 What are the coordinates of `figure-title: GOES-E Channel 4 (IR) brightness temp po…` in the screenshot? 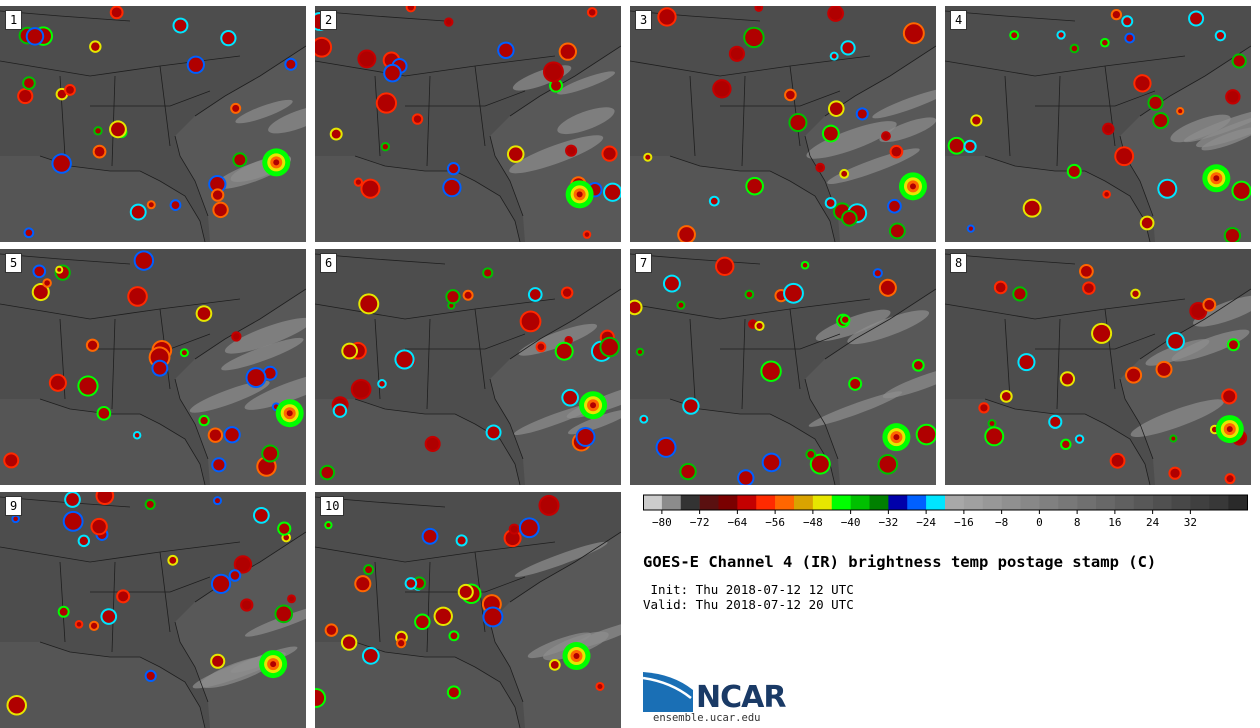 It's located at (900, 562).